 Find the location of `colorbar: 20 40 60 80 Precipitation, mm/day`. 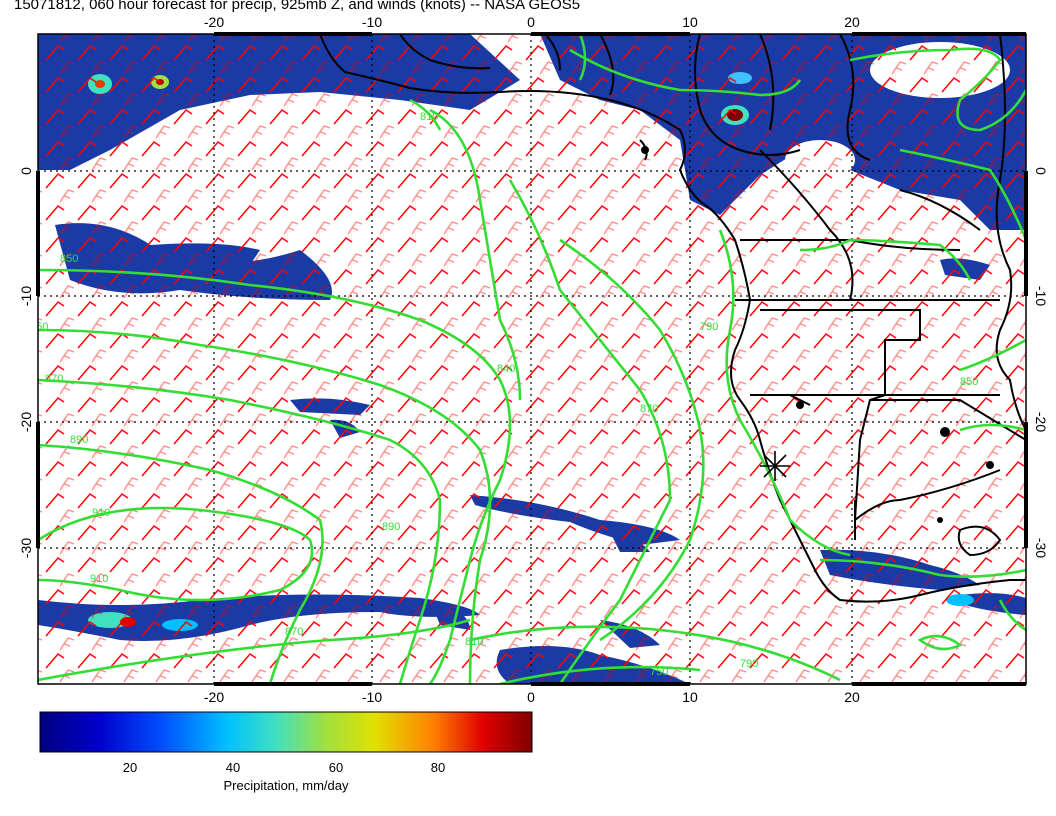

colorbar: 20 40 60 80 Precipitation, mm/day is located at coordinates (286, 752).